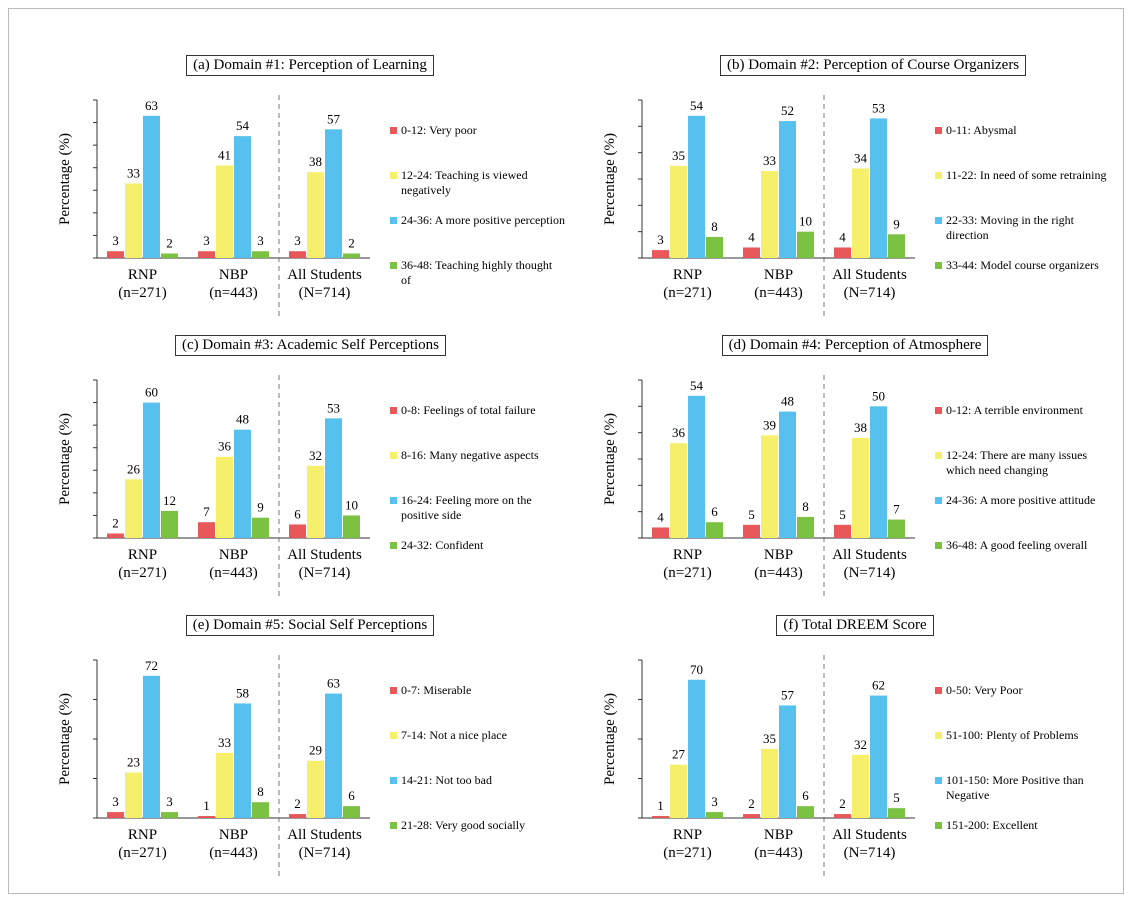 This screenshot has height=904, width=1134. I want to click on legend-entry: 24-36: A more positive perception, so click(477, 220).